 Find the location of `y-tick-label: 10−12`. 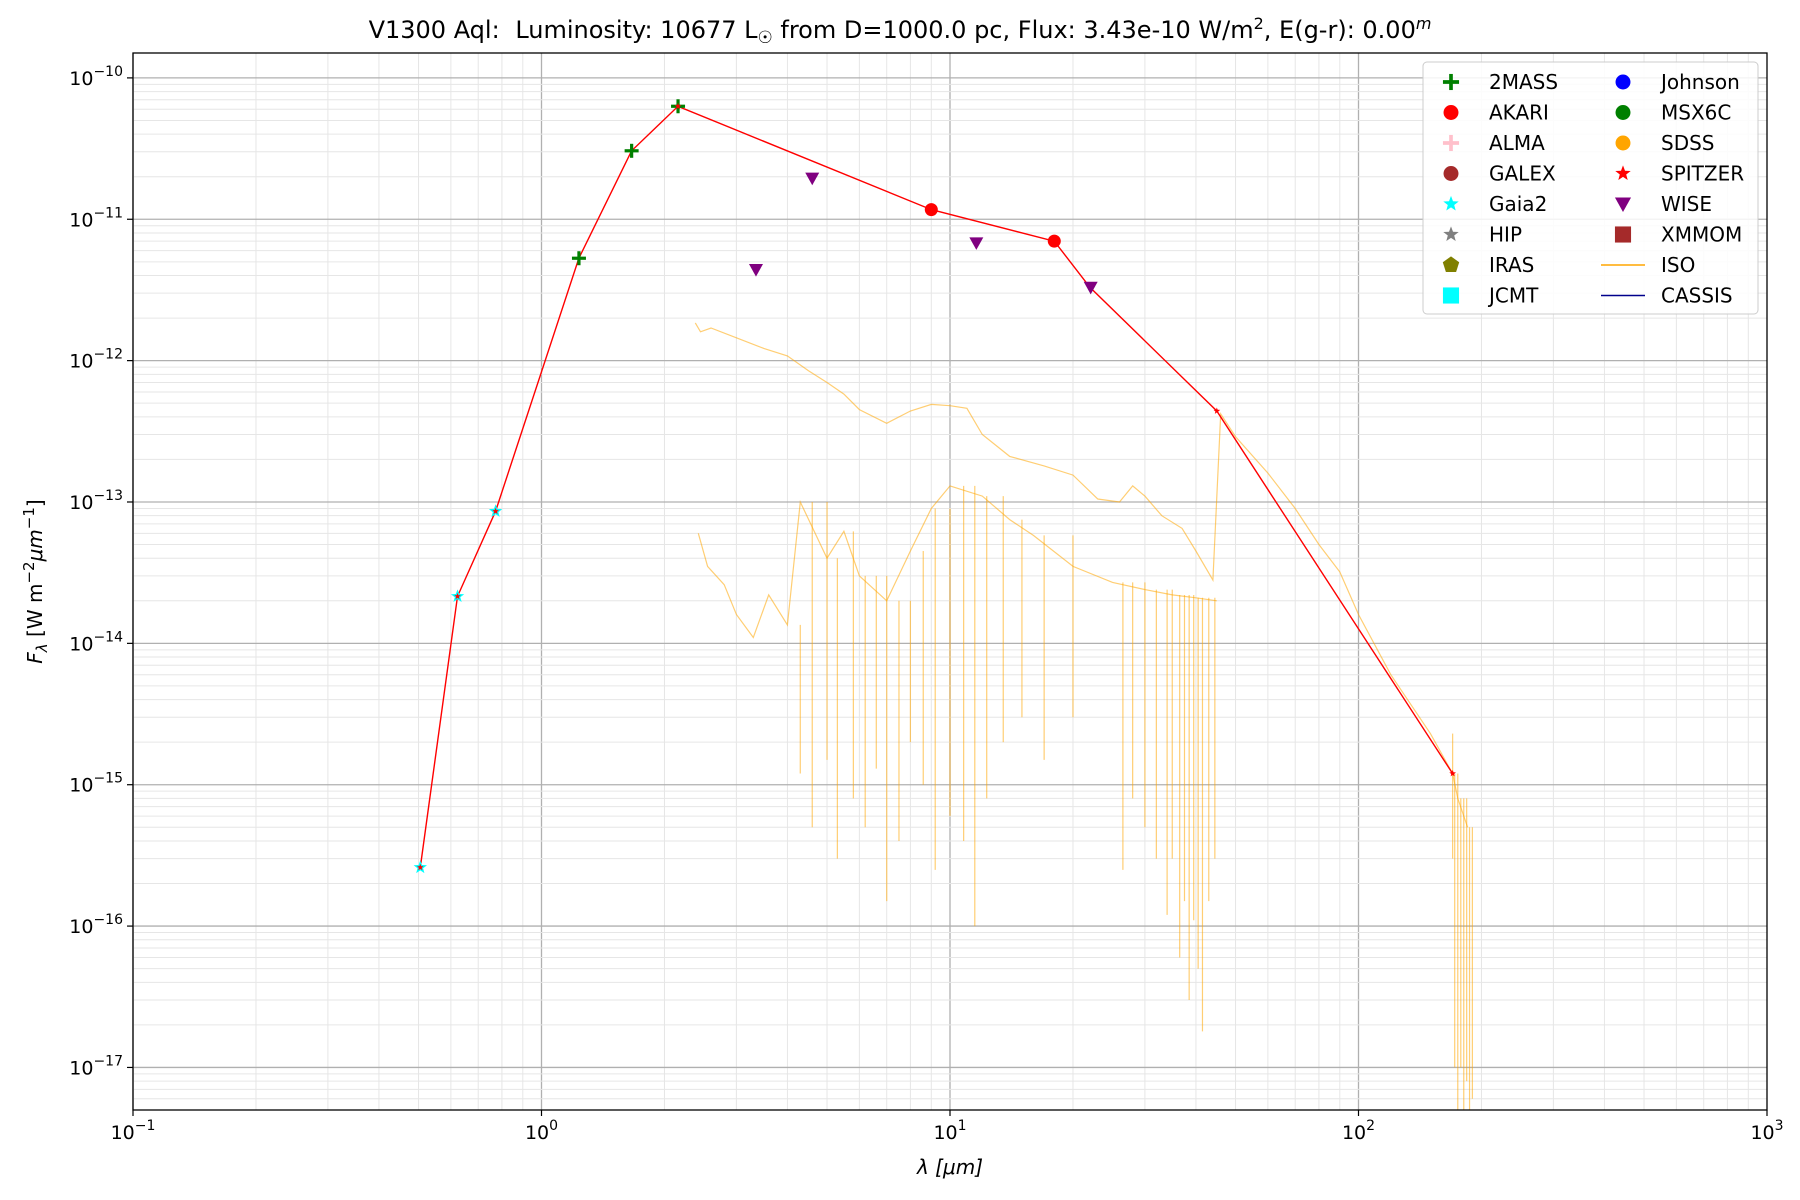

y-tick-label: 10−12 is located at coordinates (96, 360).